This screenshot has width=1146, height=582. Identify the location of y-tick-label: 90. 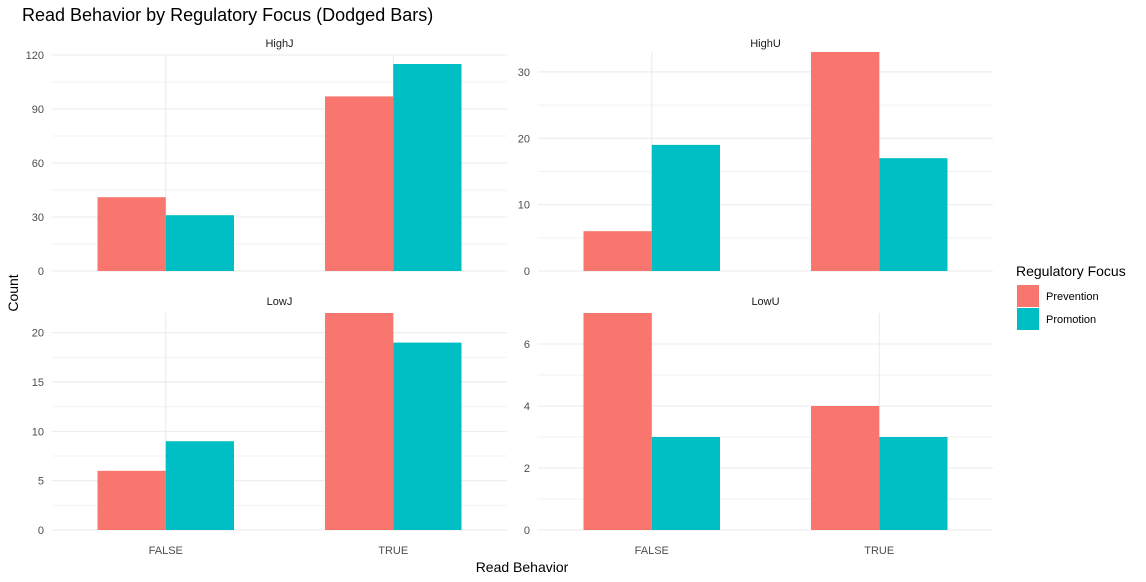
(38, 110).